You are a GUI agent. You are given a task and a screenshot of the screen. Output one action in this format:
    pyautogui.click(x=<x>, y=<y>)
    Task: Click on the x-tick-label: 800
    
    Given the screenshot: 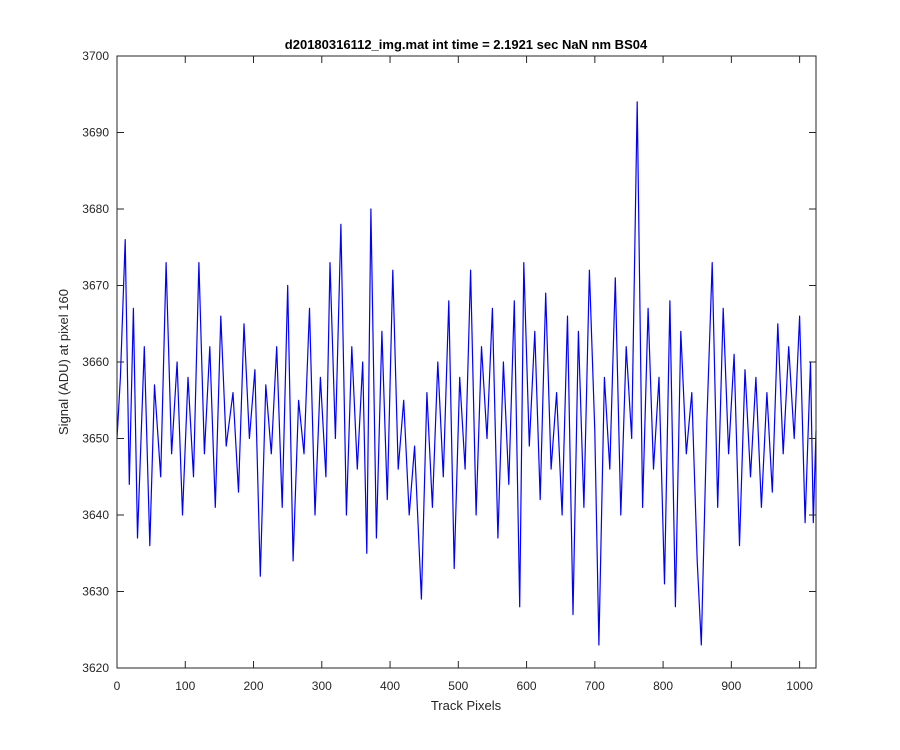 What is the action you would take?
    pyautogui.click(x=663, y=686)
    